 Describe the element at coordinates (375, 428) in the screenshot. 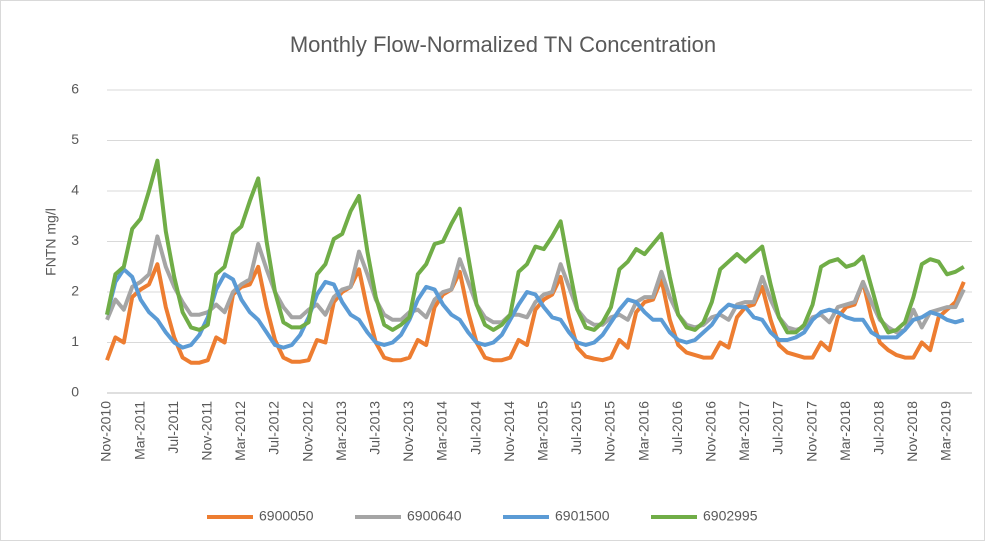

I see `x-tick-label: Jul-2013` at that location.